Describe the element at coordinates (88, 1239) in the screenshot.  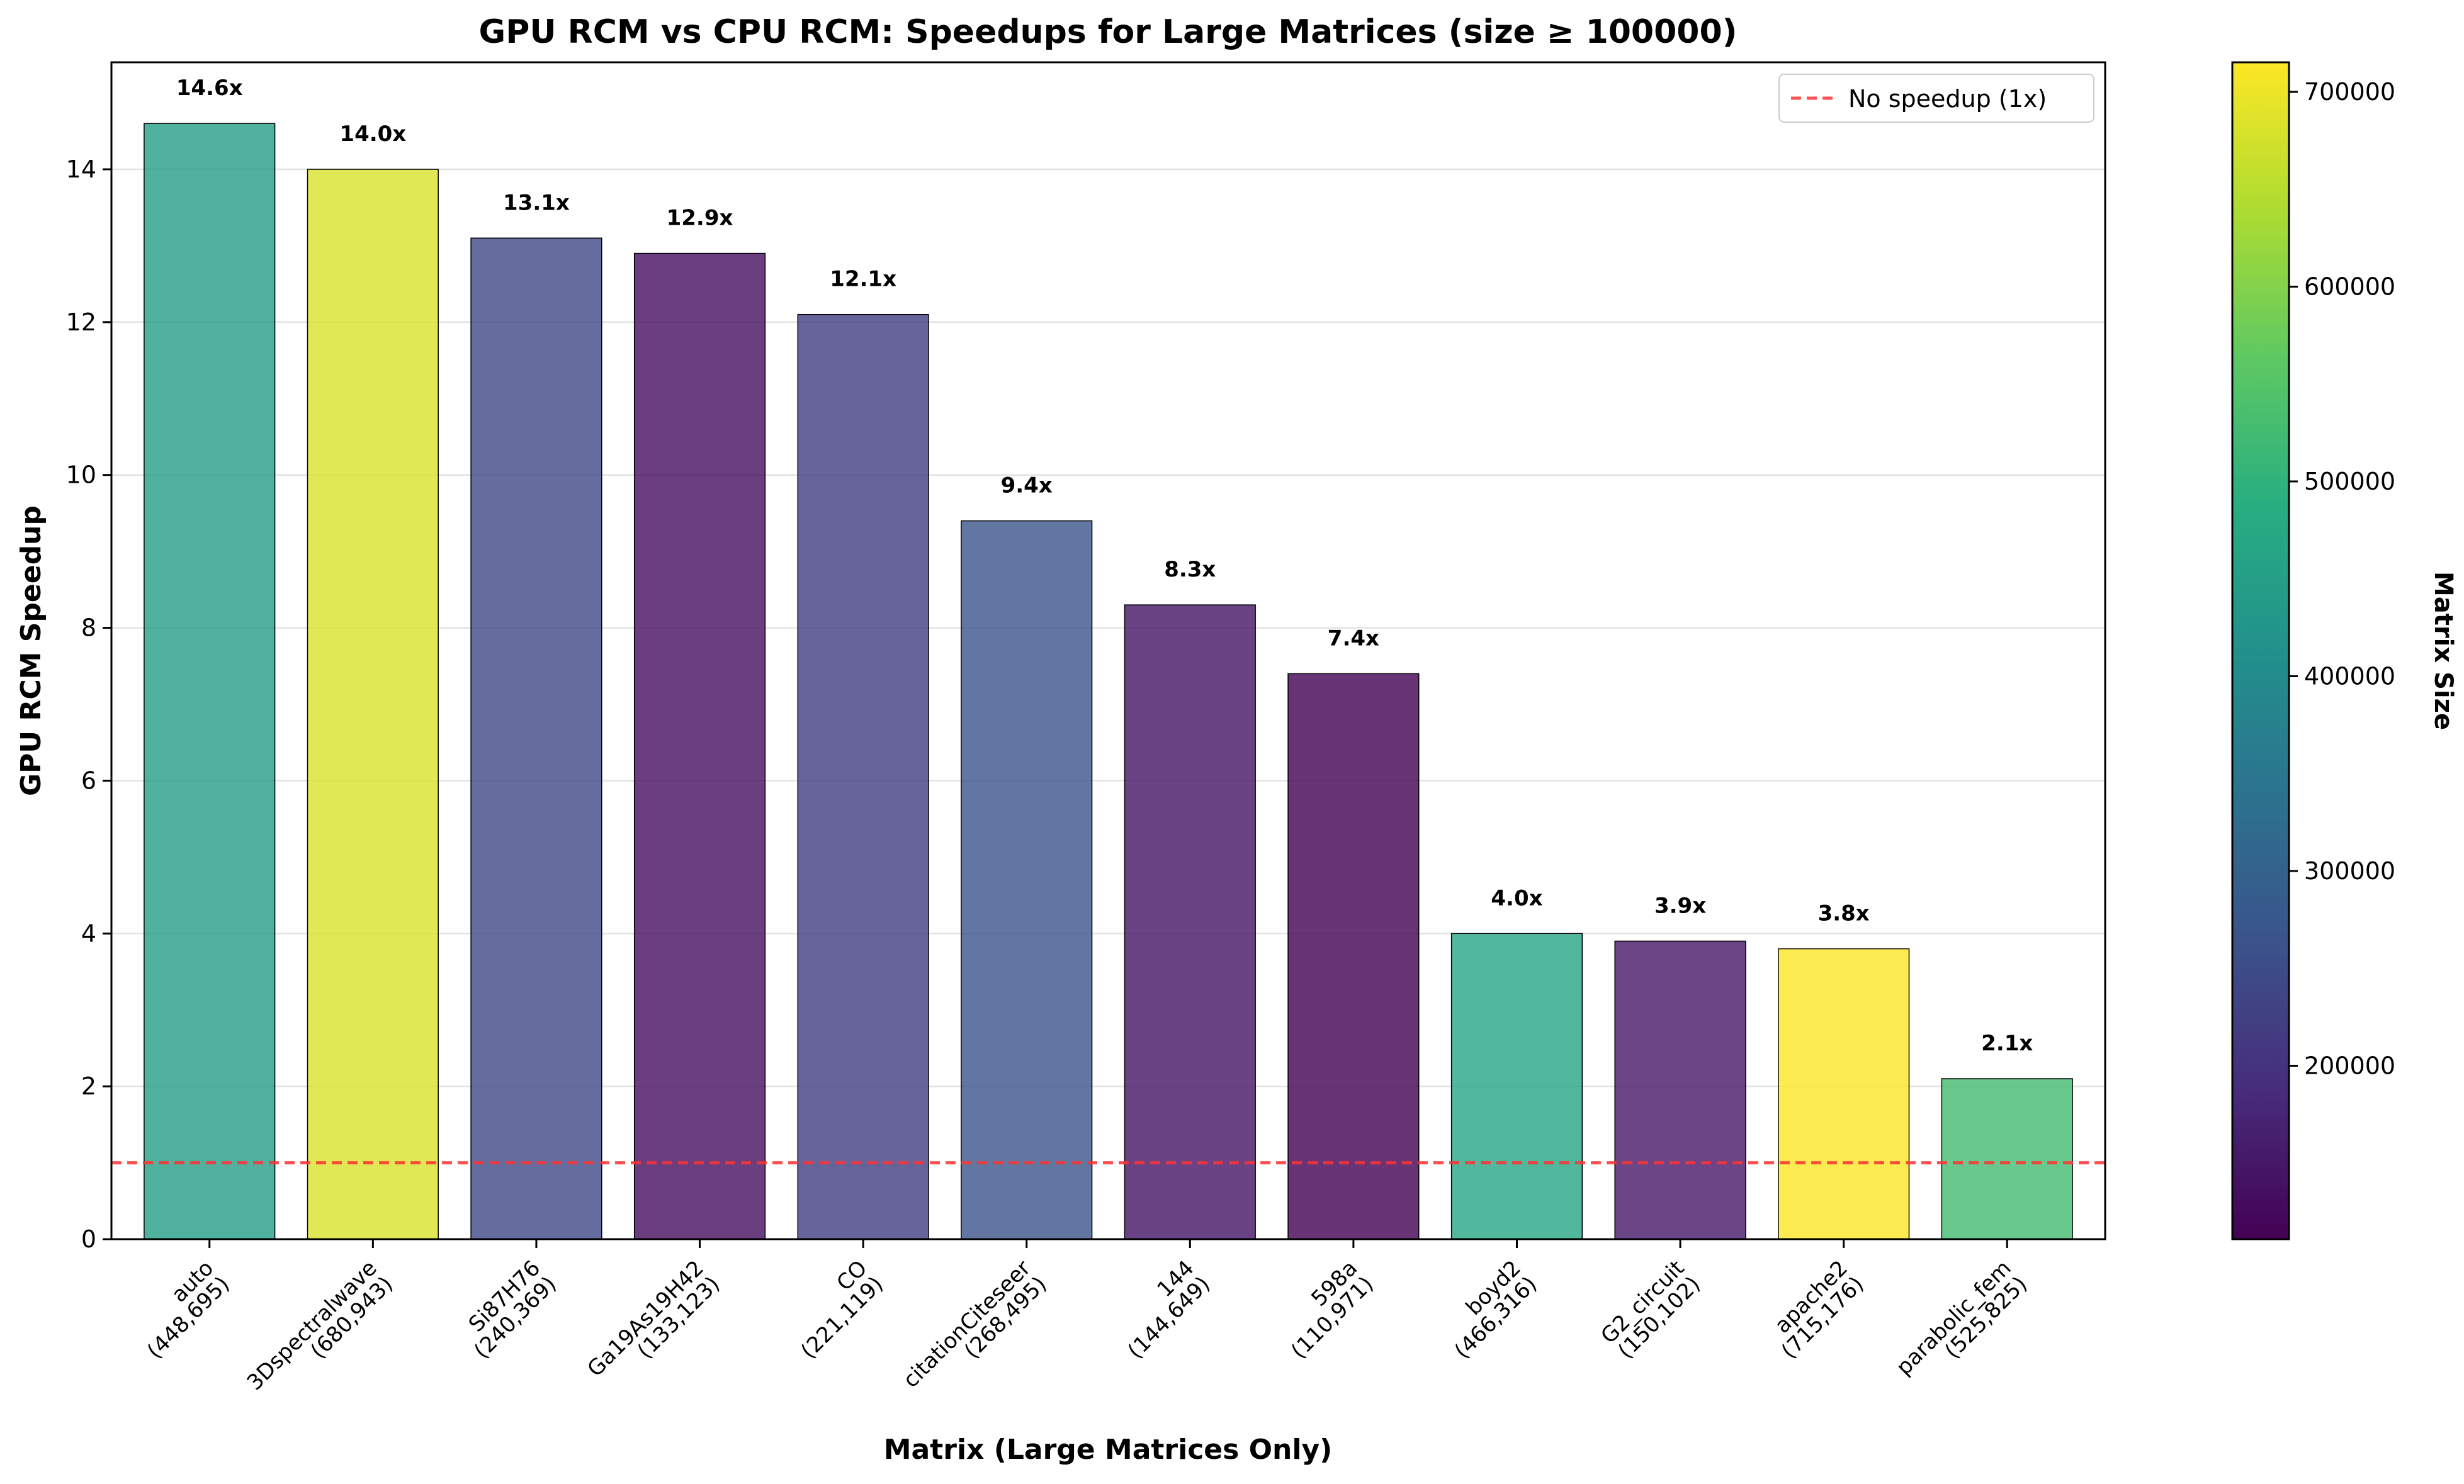
I see `y-tick-label: 0` at that location.